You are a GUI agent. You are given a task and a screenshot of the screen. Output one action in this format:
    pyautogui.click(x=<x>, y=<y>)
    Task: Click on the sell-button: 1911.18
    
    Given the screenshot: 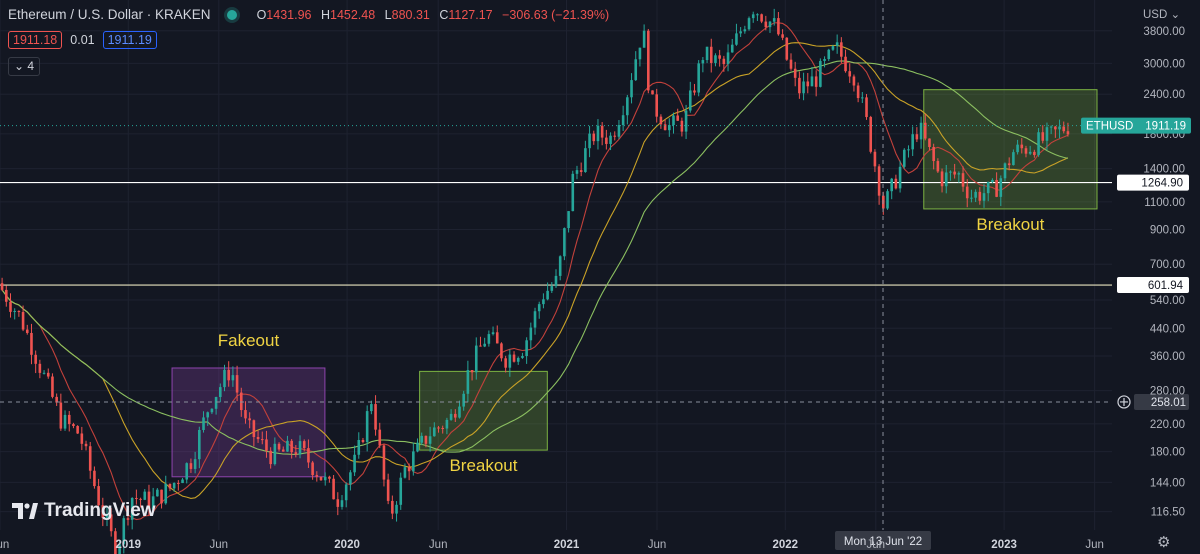 What is the action you would take?
    pyautogui.click(x=35, y=40)
    